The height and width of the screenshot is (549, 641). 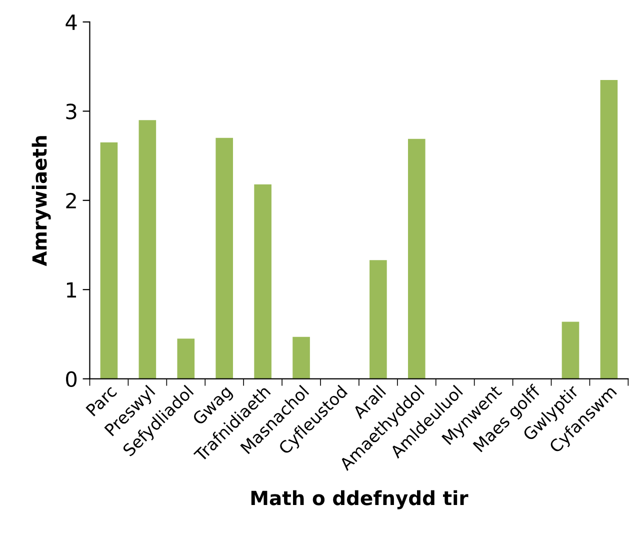 I want to click on y-tick-label: 0, so click(x=71, y=379).